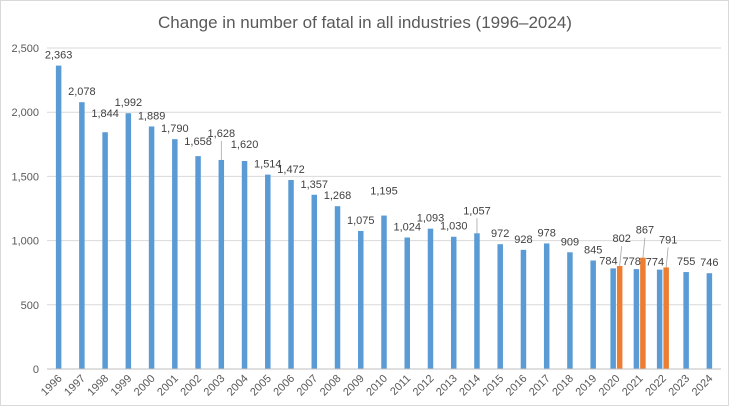 This screenshot has height=410, width=729. I want to click on bar-2016, so click(523, 309).